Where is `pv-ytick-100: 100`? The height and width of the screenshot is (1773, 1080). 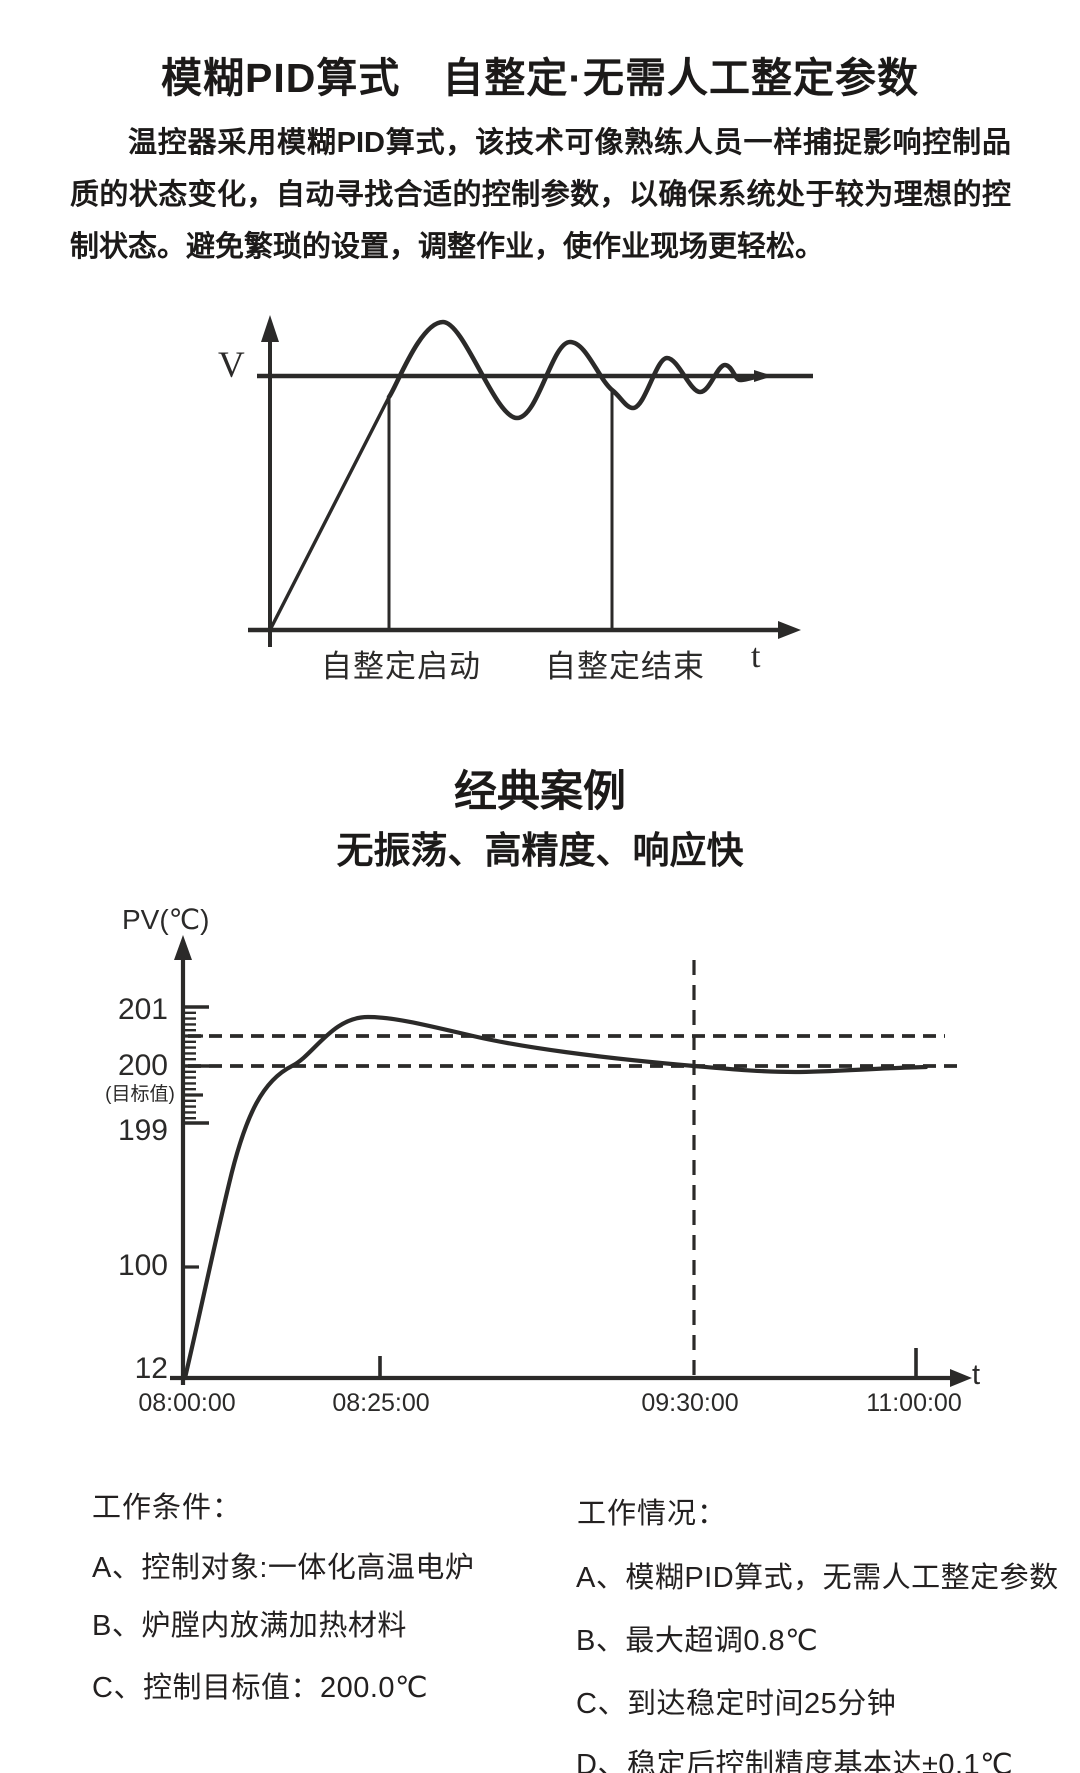
pv-ytick-100: 100 is located at coordinates (142, 1265).